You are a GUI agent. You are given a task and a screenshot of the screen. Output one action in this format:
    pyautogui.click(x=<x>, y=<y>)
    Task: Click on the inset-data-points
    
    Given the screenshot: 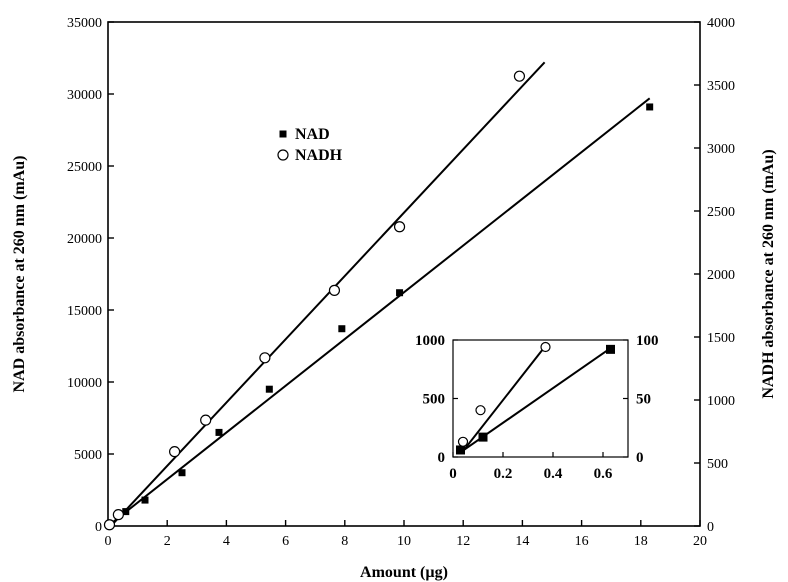 What is the action you would take?
    pyautogui.click(x=535, y=398)
    